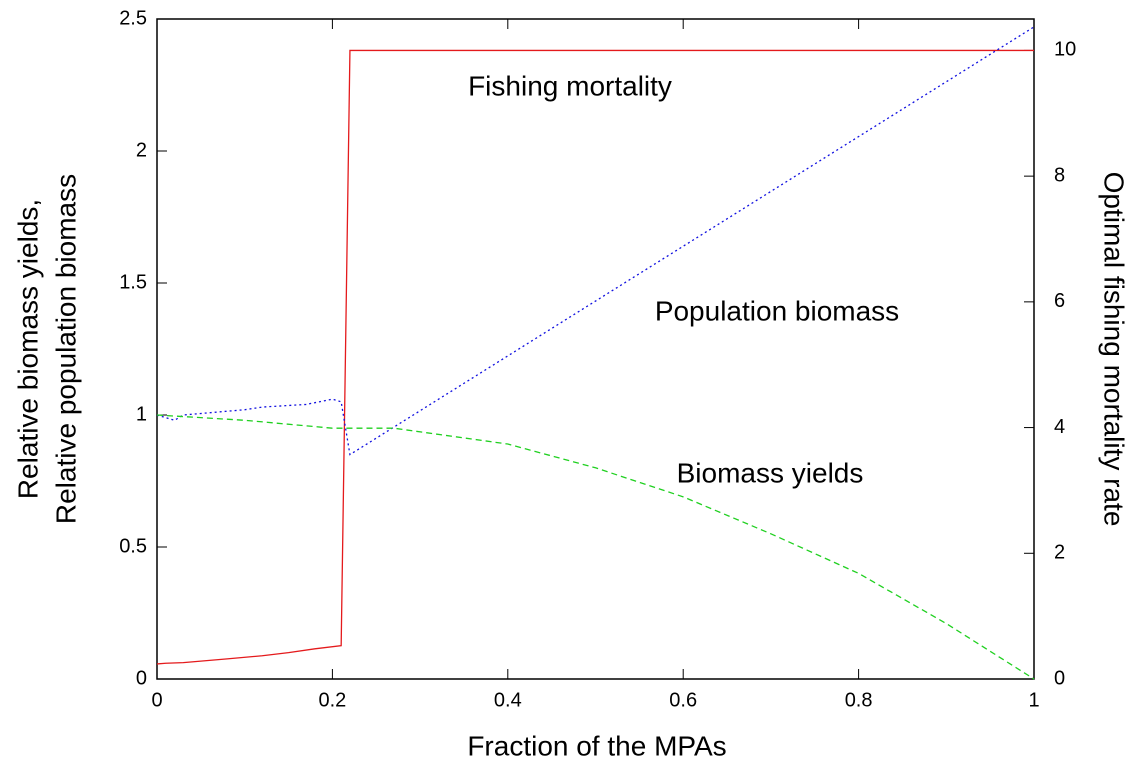  Describe the element at coordinates (1033, 700) in the screenshot. I see `x-tick-label: 1` at that location.